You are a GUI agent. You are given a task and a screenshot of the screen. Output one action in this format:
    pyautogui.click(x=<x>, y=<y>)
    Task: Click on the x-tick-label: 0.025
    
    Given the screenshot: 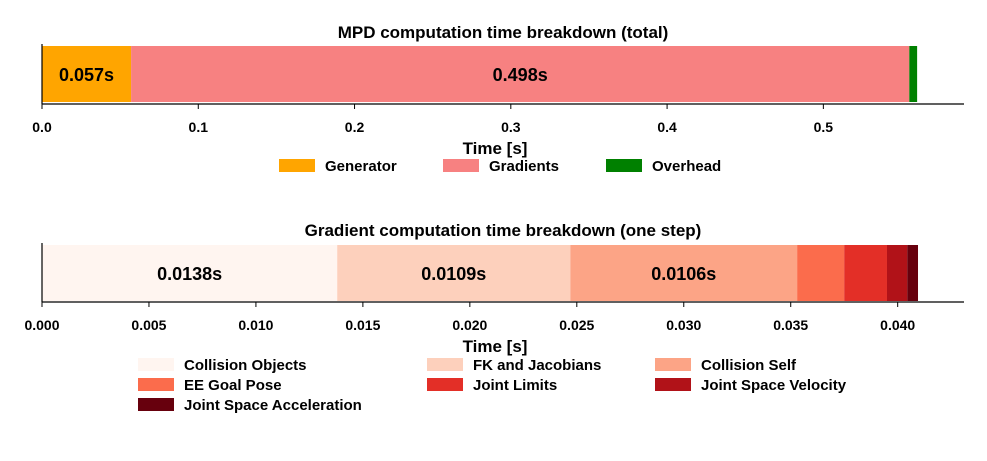 What is the action you would take?
    pyautogui.click(x=576, y=325)
    